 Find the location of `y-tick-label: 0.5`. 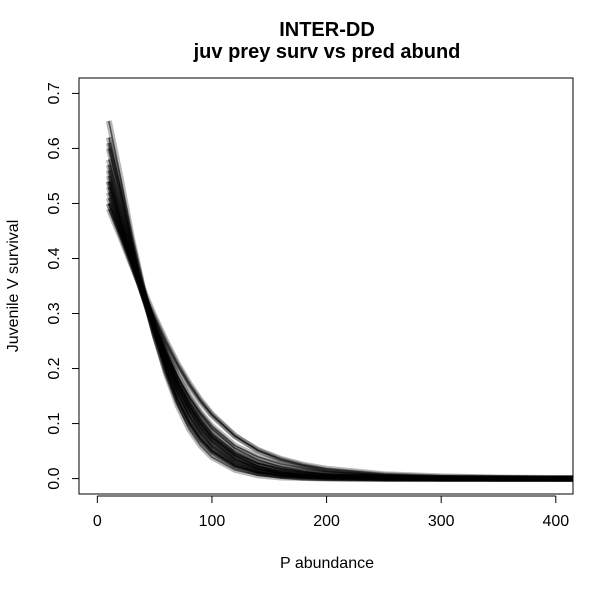

y-tick-label: 0.5 is located at coordinates (54, 203).